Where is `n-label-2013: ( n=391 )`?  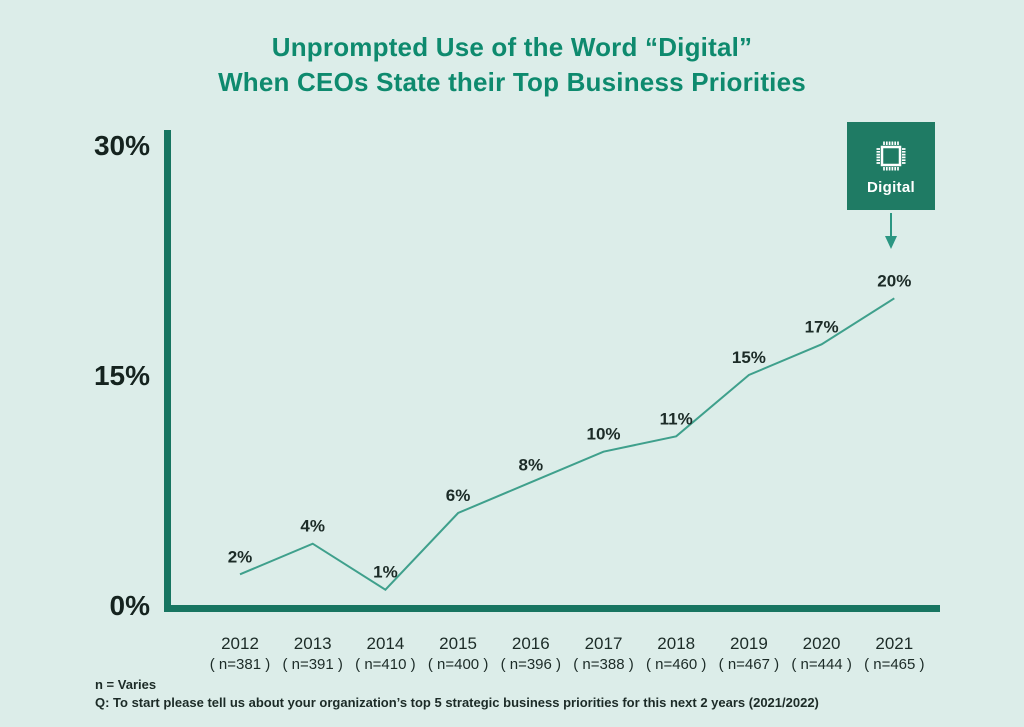
n-label-2013: ( n=391 ) is located at coordinates (312, 664).